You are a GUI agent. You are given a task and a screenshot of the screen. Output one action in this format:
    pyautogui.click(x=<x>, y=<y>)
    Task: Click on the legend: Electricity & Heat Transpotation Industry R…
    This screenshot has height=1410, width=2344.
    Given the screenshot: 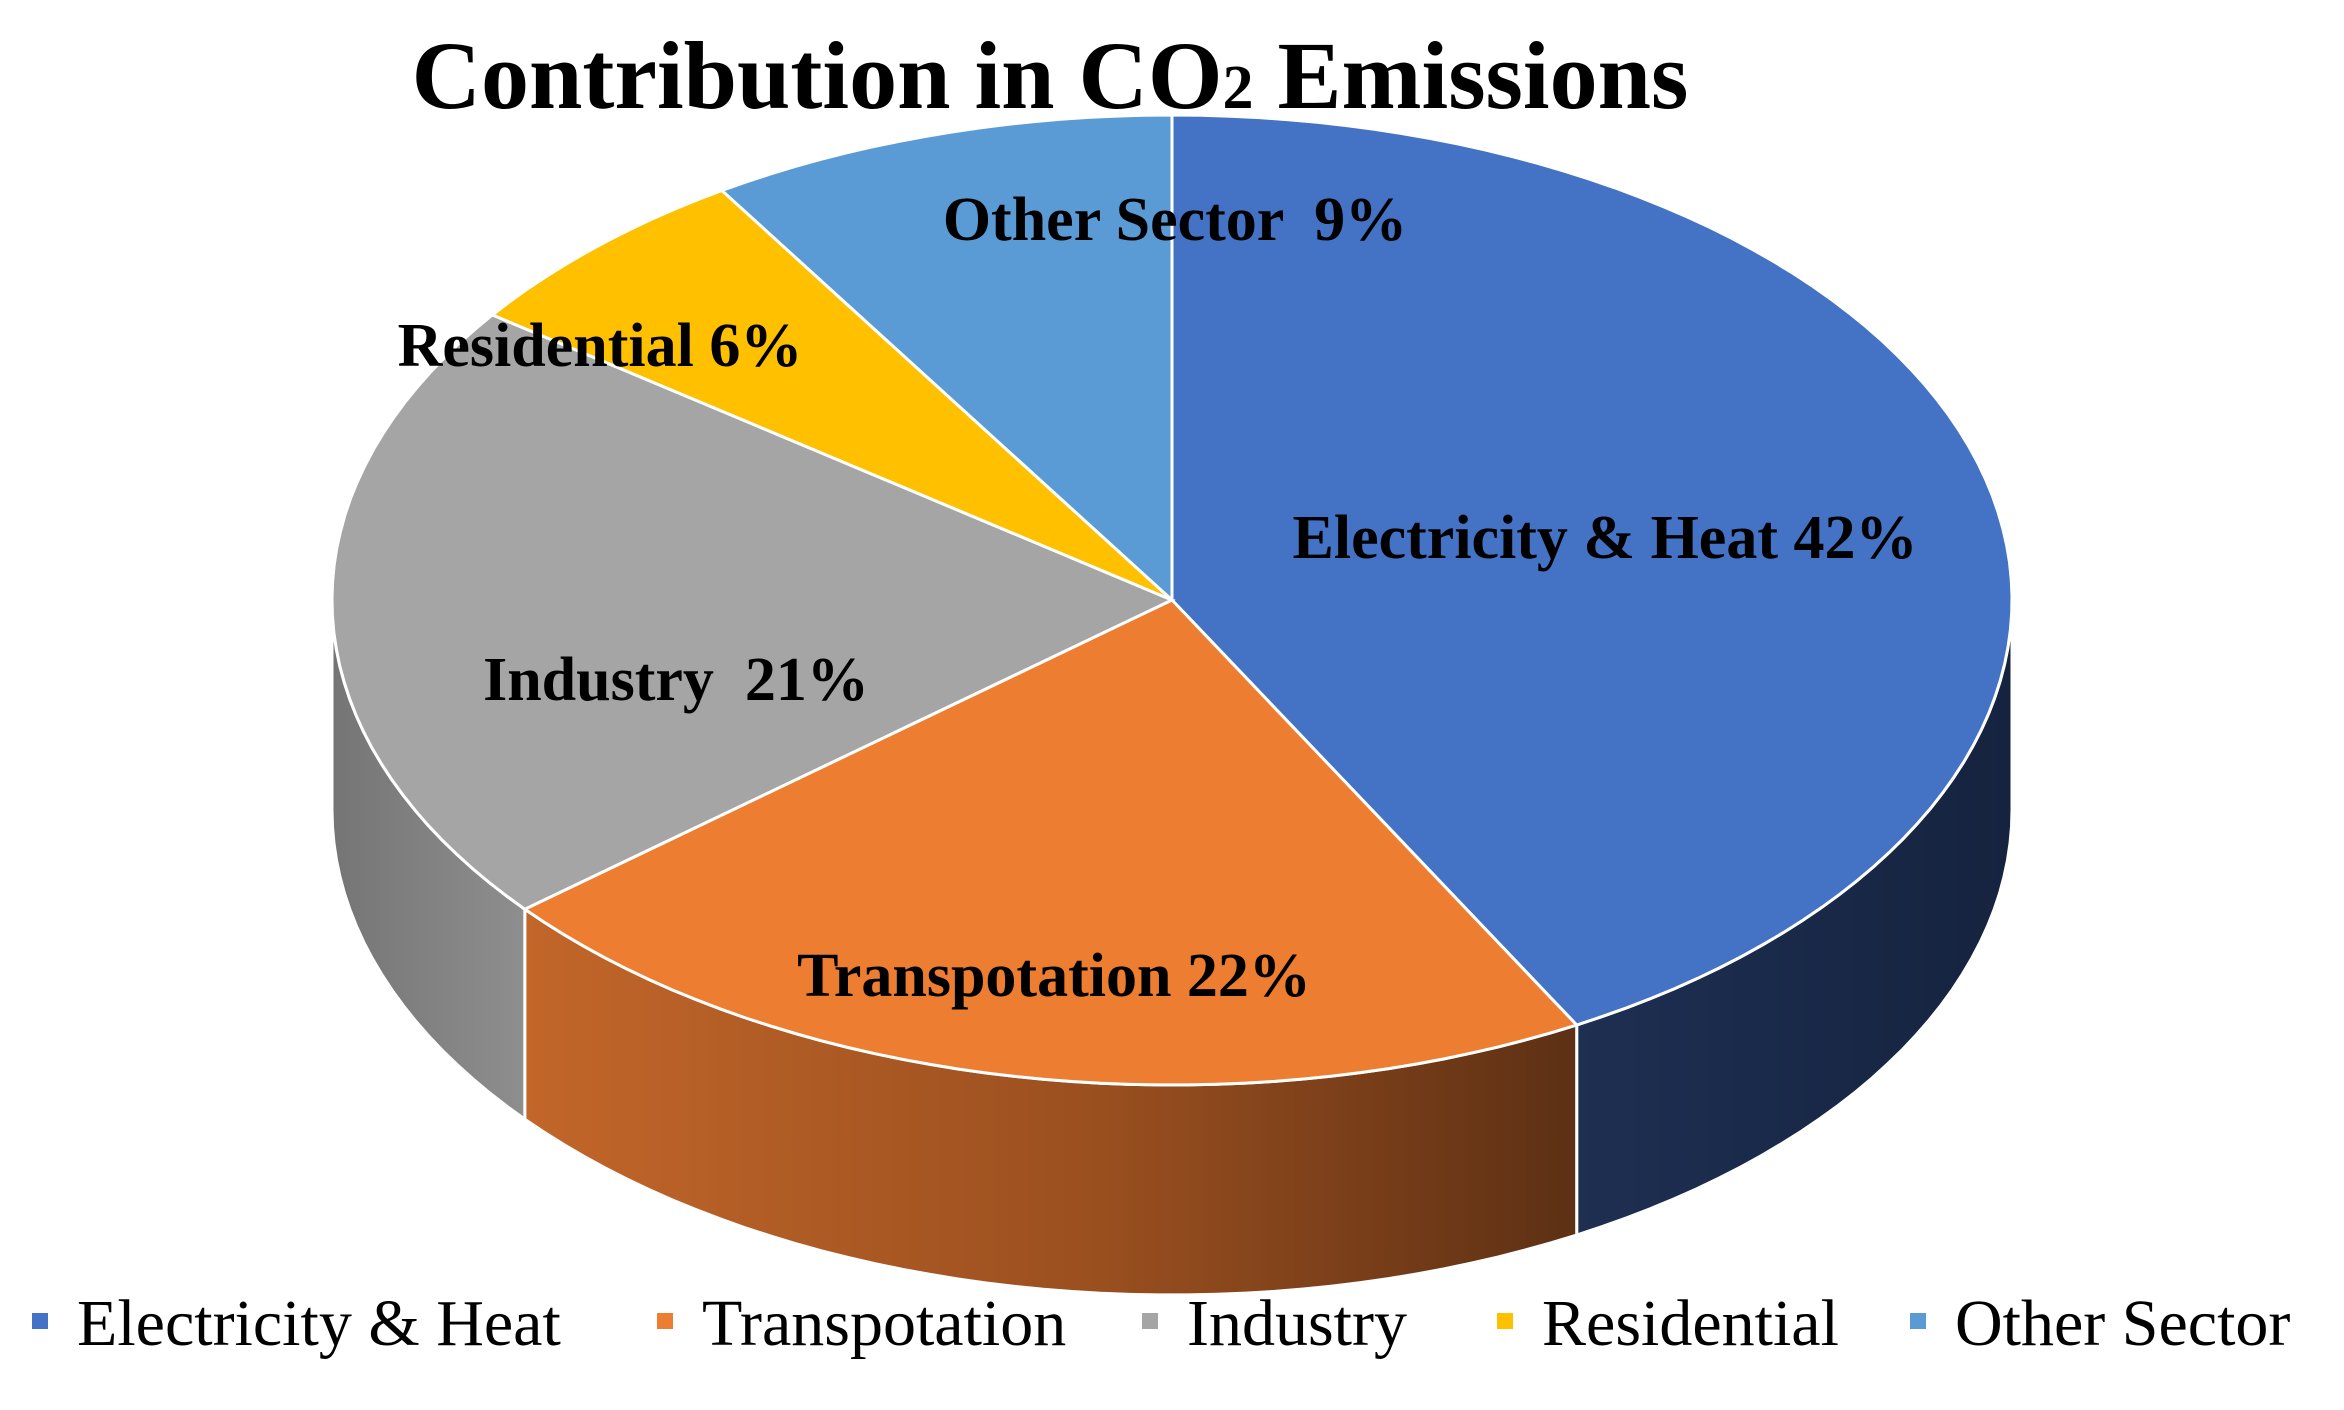 What is the action you would take?
    pyautogui.click(x=1161, y=1323)
    